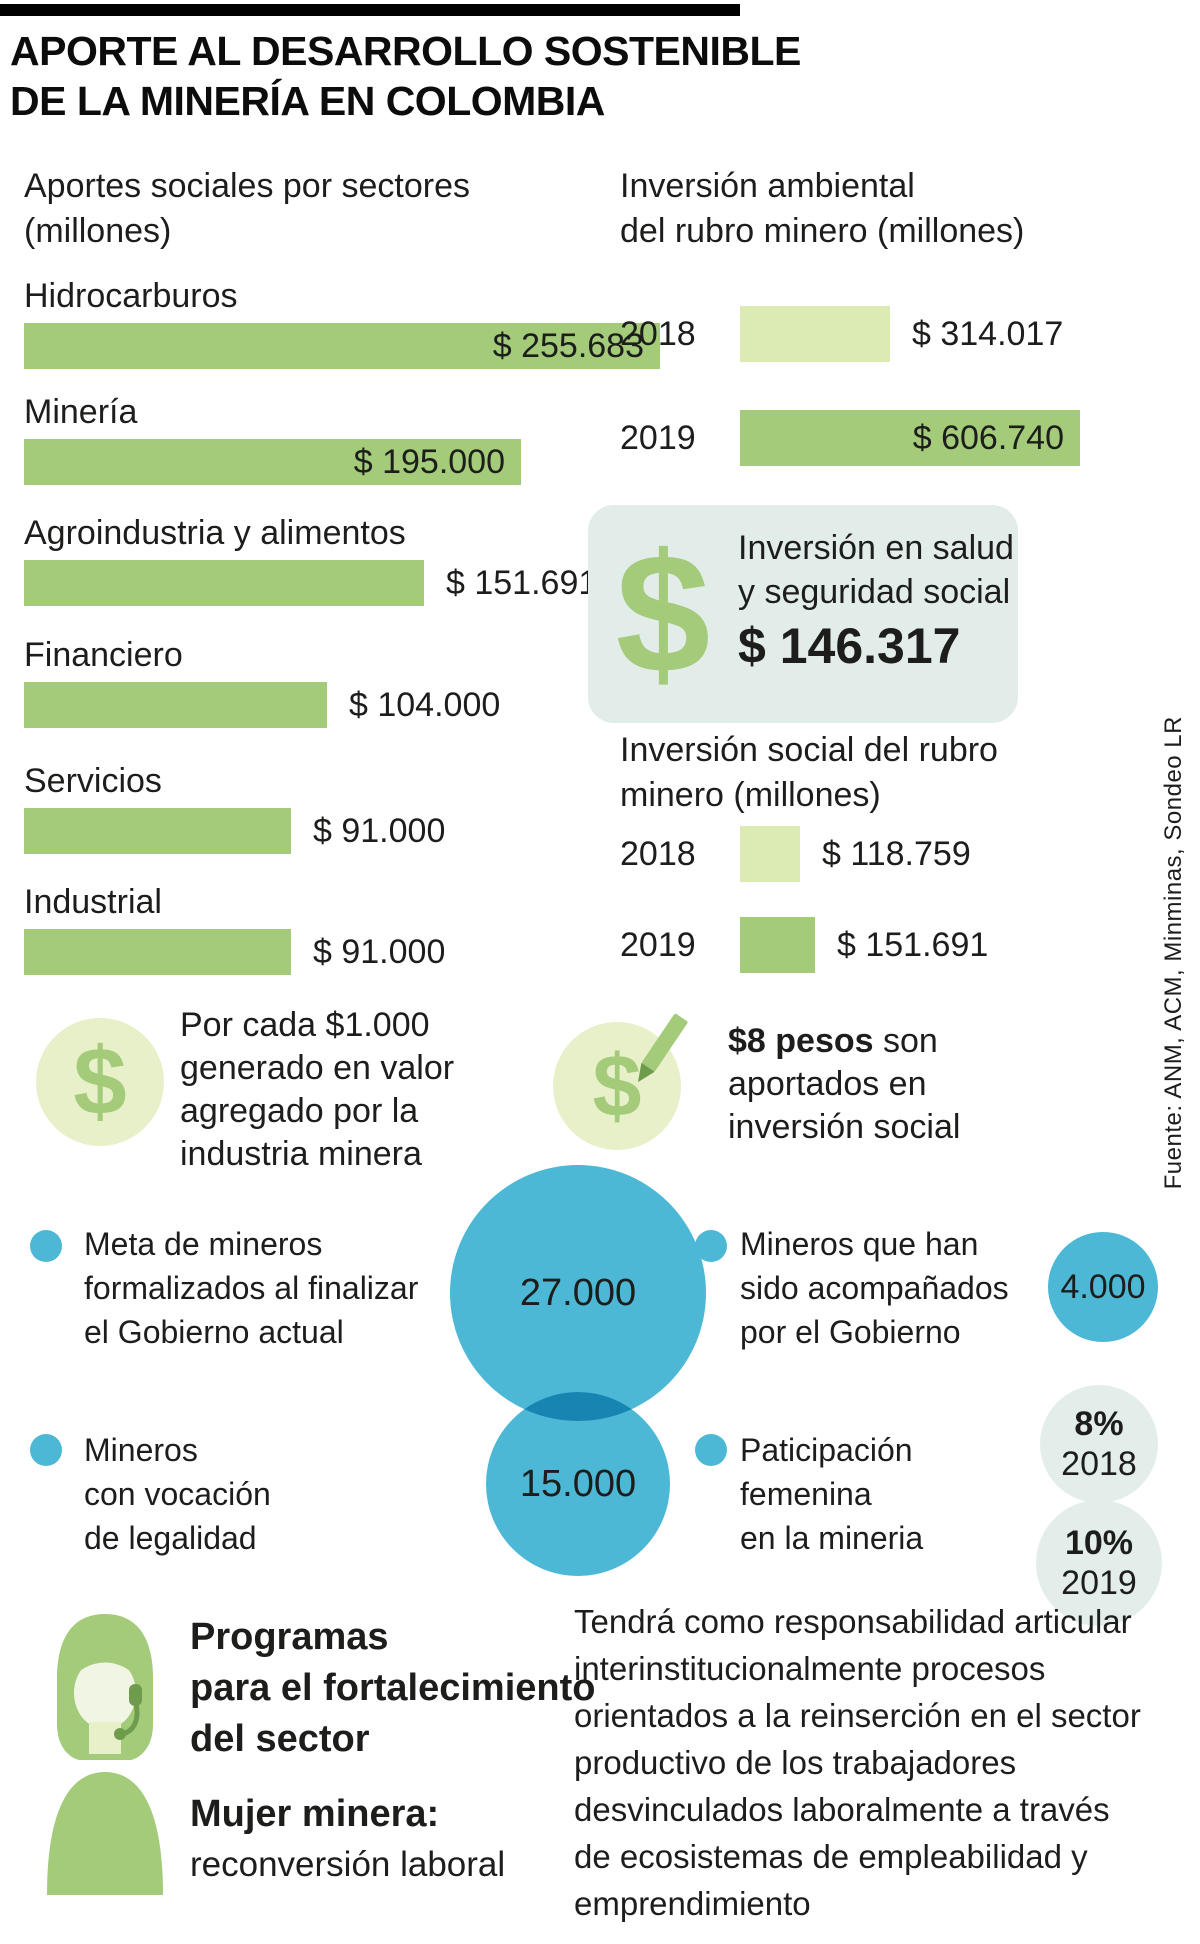 The image size is (1200, 1944). What do you see at coordinates (826, 1450) in the screenshot?
I see `label-line: Paticipación` at bounding box center [826, 1450].